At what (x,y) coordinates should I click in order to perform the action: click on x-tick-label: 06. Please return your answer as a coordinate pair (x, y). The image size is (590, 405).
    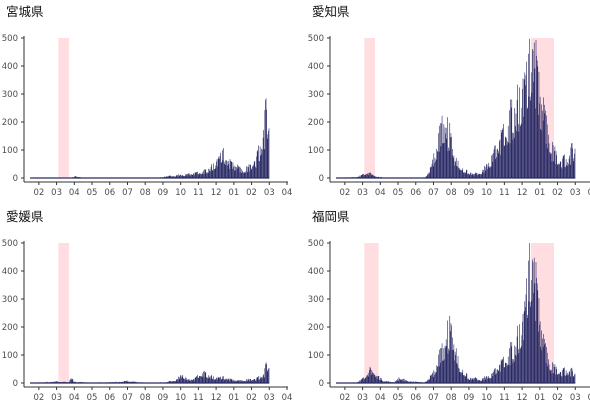
    Looking at the image, I should click on (415, 193).